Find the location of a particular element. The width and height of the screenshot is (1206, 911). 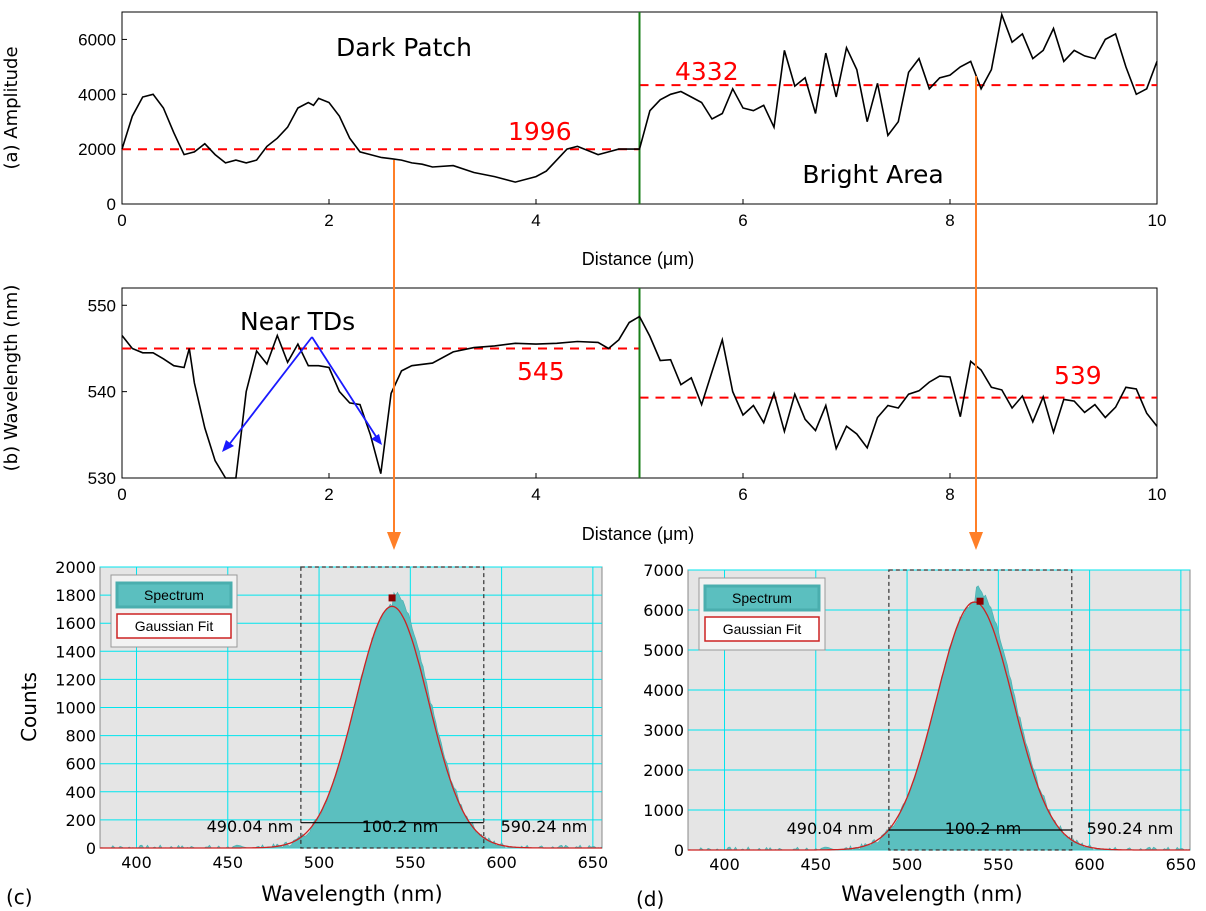

panel-c-ylabel: Counts is located at coordinates (29, 707).